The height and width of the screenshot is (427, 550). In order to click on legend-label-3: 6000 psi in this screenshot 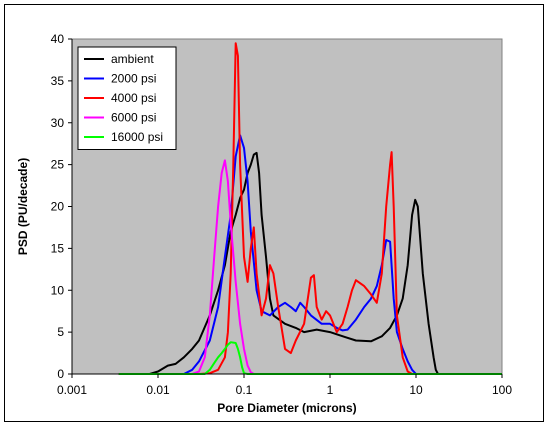, I will do `click(133, 118)`.